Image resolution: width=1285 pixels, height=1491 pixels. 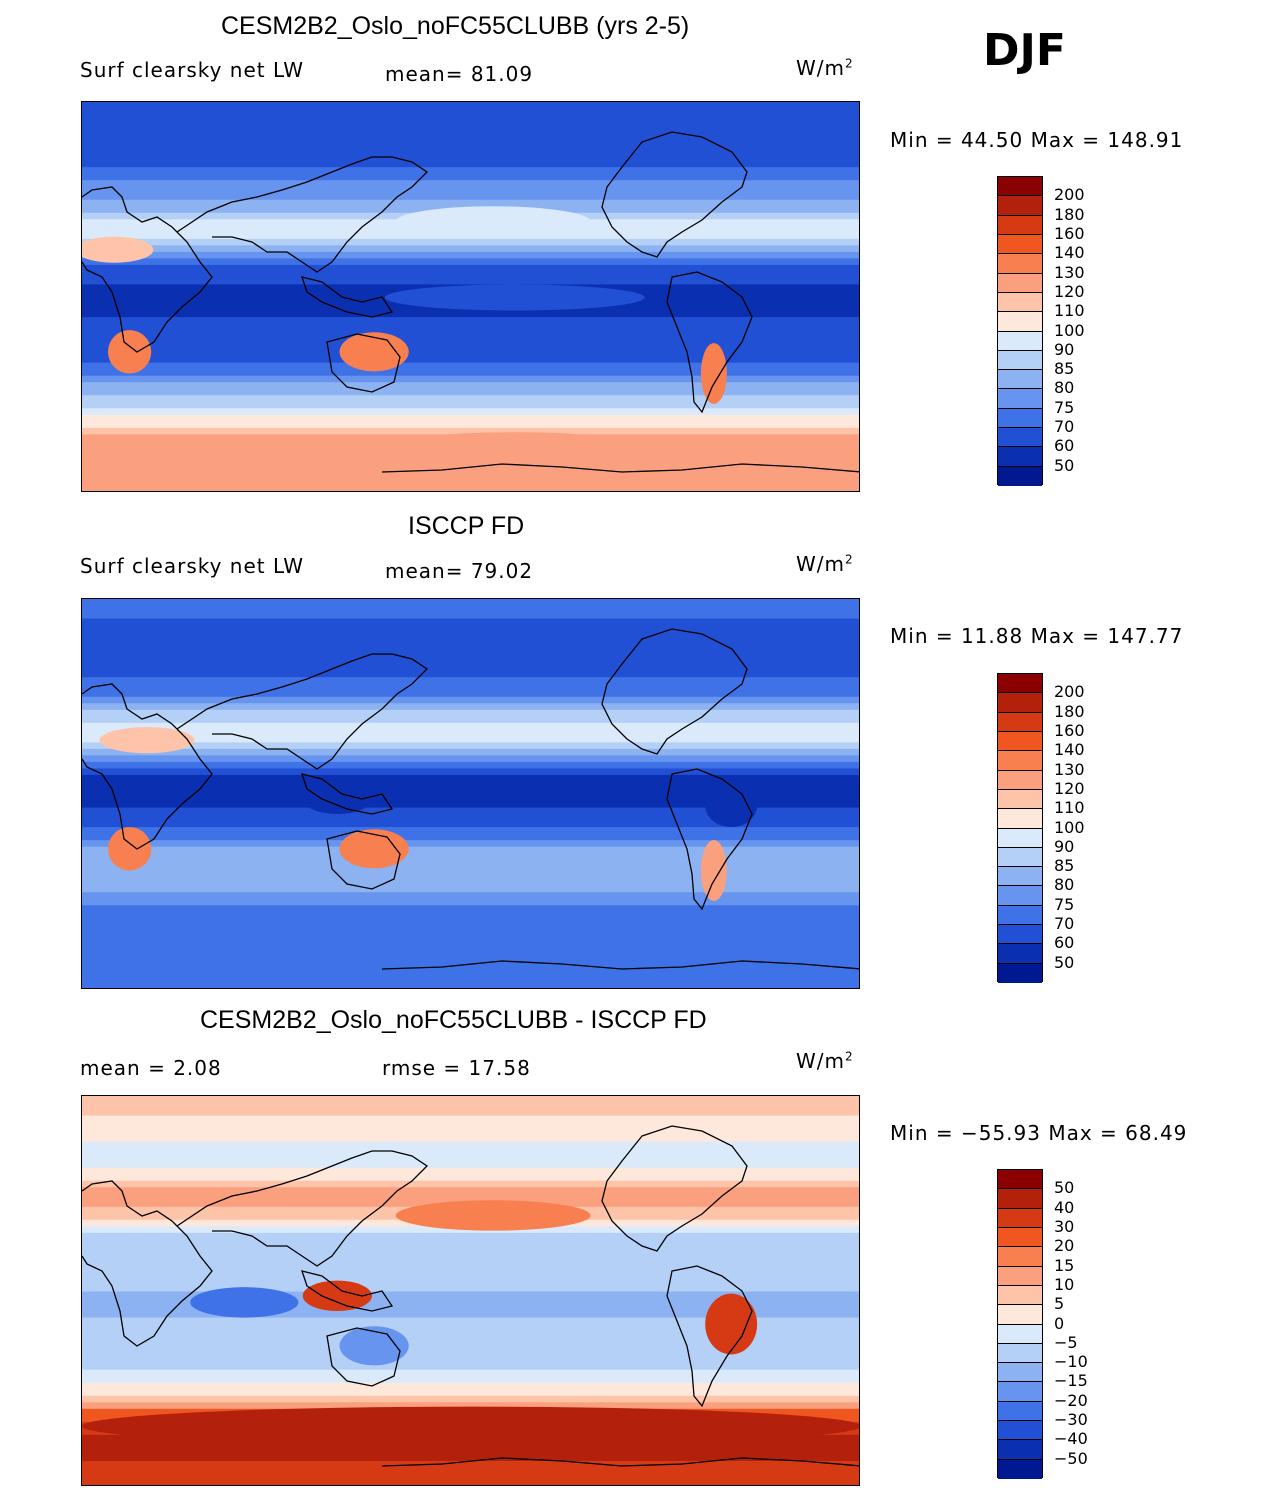 I want to click on panel3-colorbar, so click(x=1020, y=1324).